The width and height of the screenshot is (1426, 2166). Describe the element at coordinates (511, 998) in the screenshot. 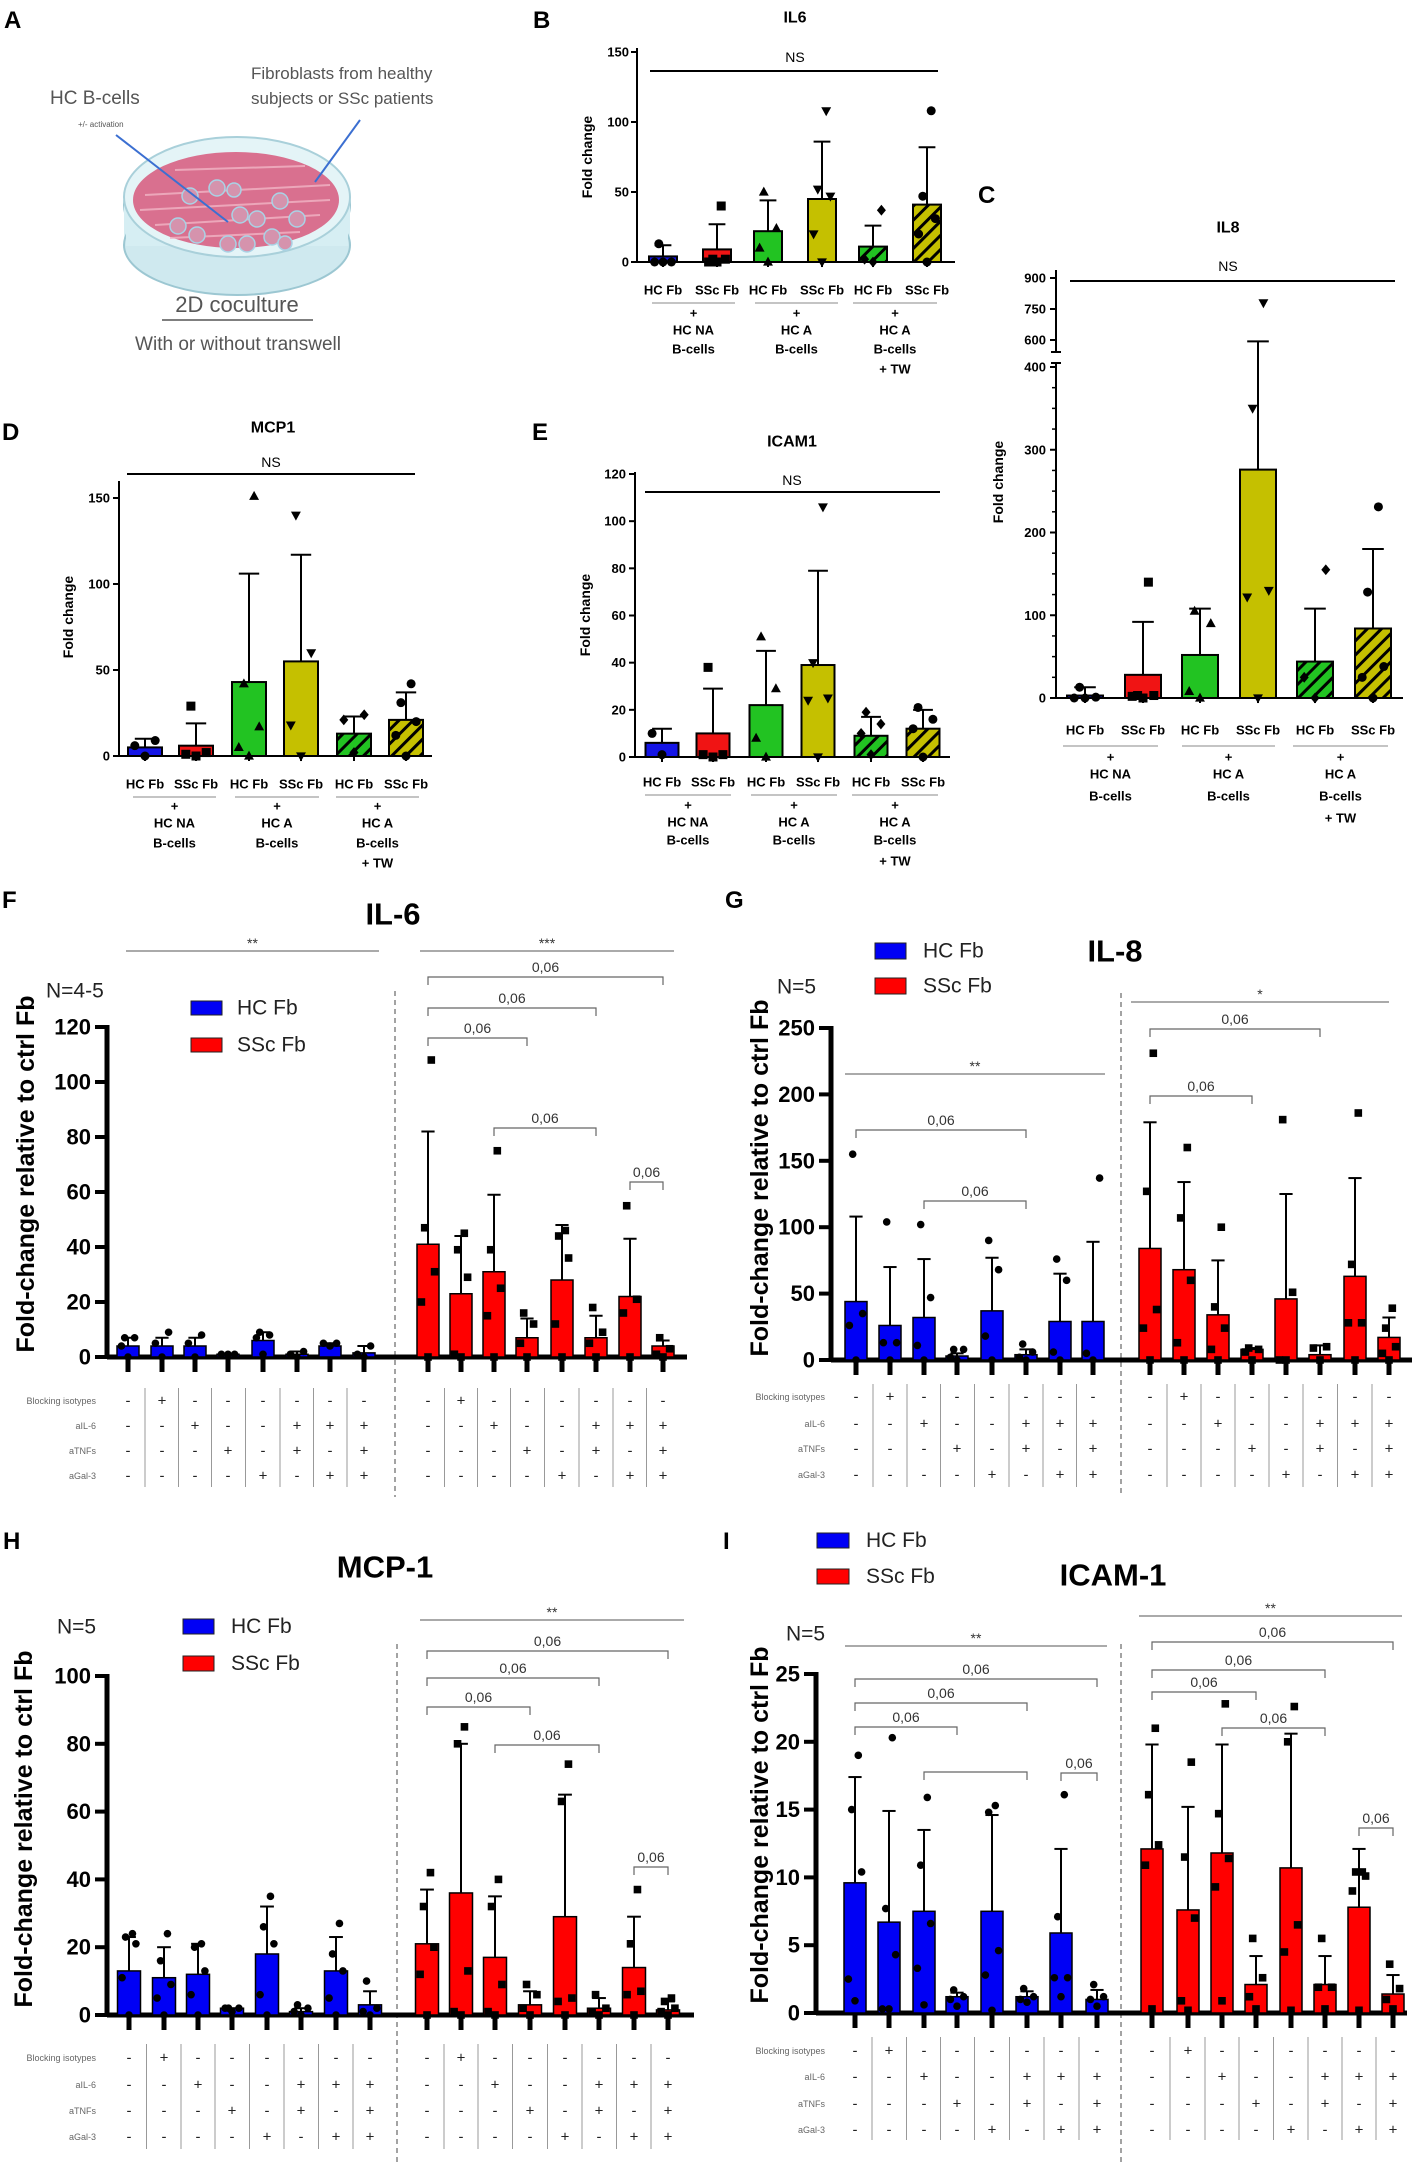

I see `comparison-p-value: 0,06` at that location.